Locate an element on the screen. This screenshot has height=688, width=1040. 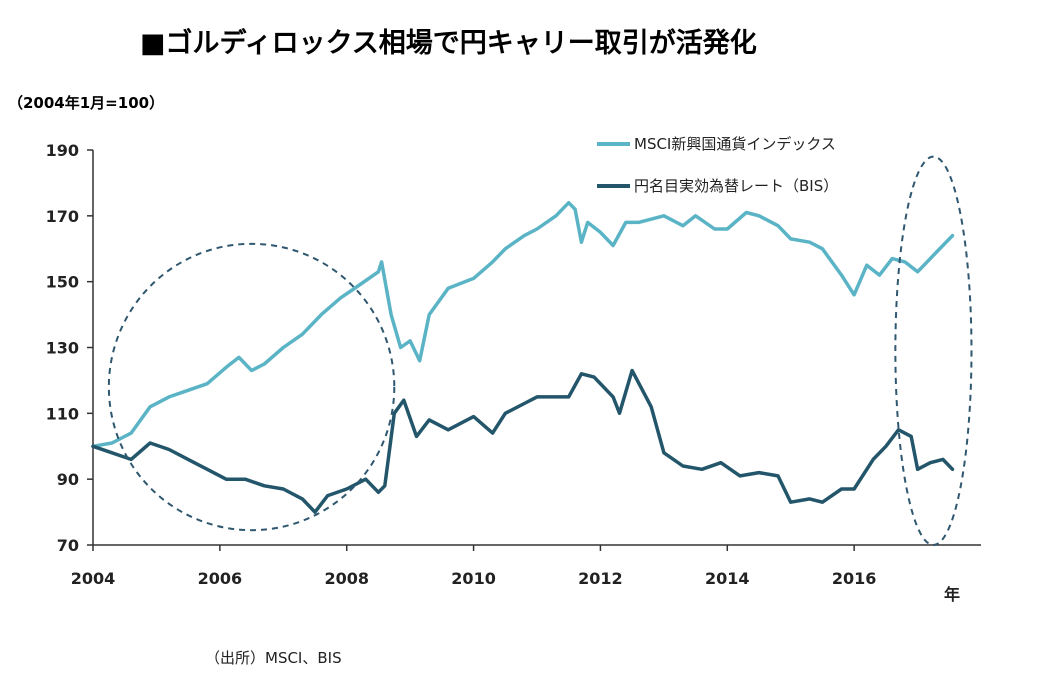
y-tick-label: 170 is located at coordinates (62, 216).